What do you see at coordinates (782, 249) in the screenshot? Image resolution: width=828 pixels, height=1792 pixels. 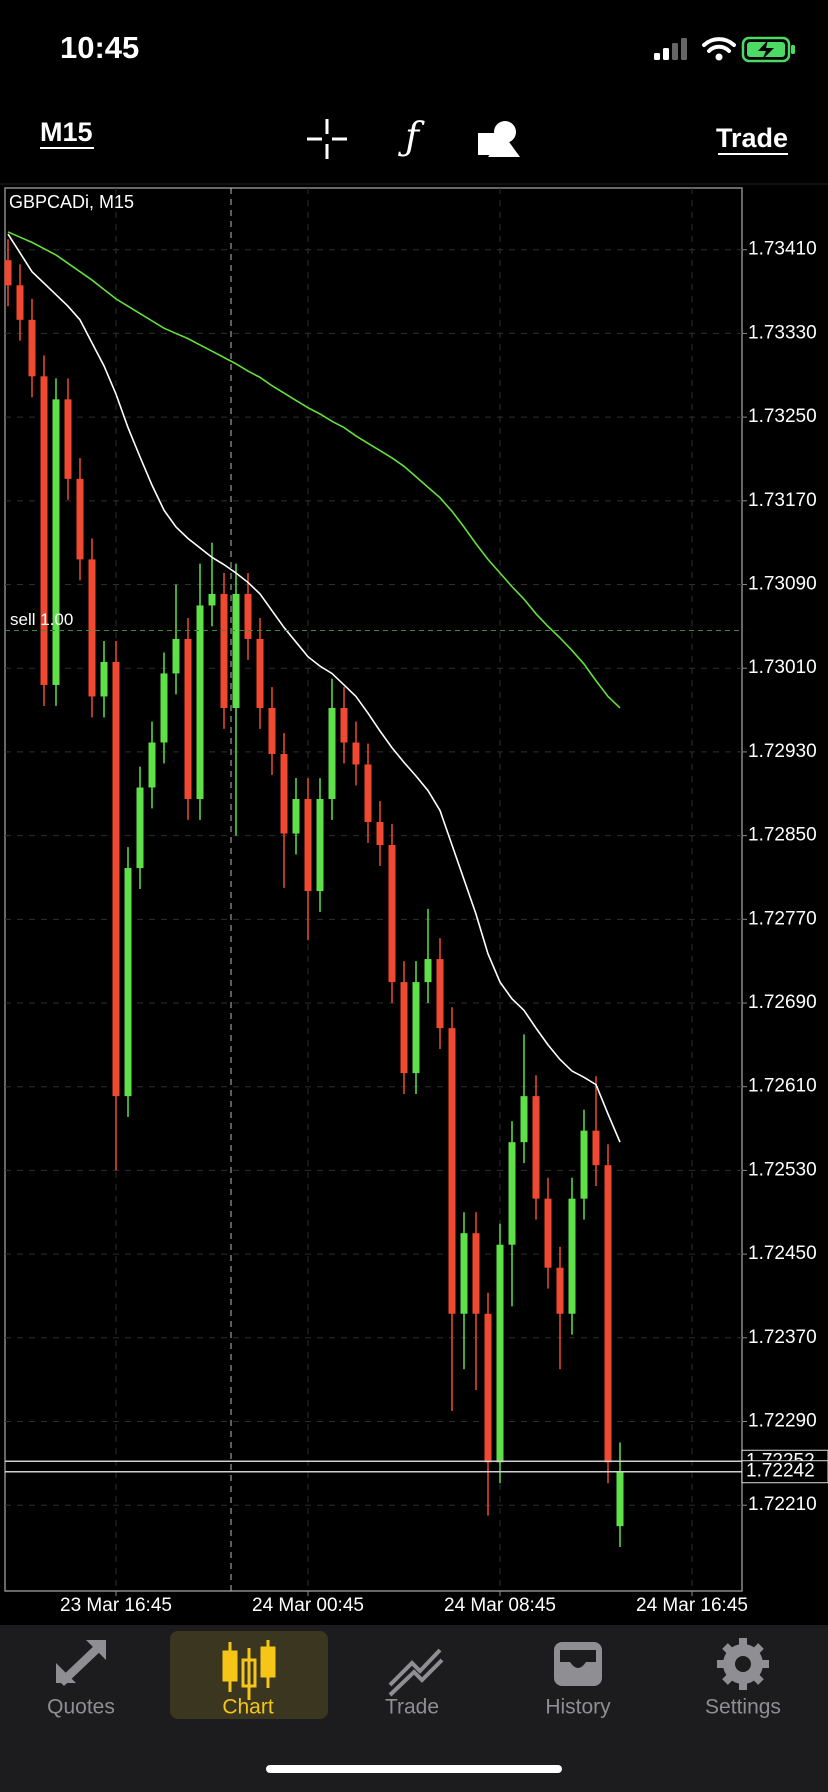 I see `y-tick-label: 1.73410` at bounding box center [782, 249].